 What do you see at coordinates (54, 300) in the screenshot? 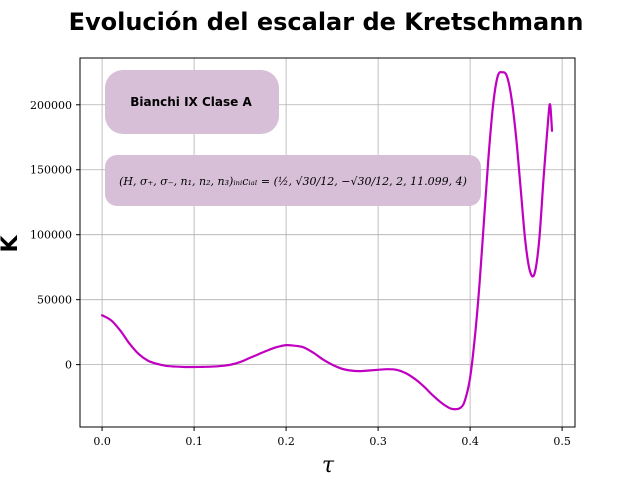
I see `y-tick-label: 50000` at bounding box center [54, 300].